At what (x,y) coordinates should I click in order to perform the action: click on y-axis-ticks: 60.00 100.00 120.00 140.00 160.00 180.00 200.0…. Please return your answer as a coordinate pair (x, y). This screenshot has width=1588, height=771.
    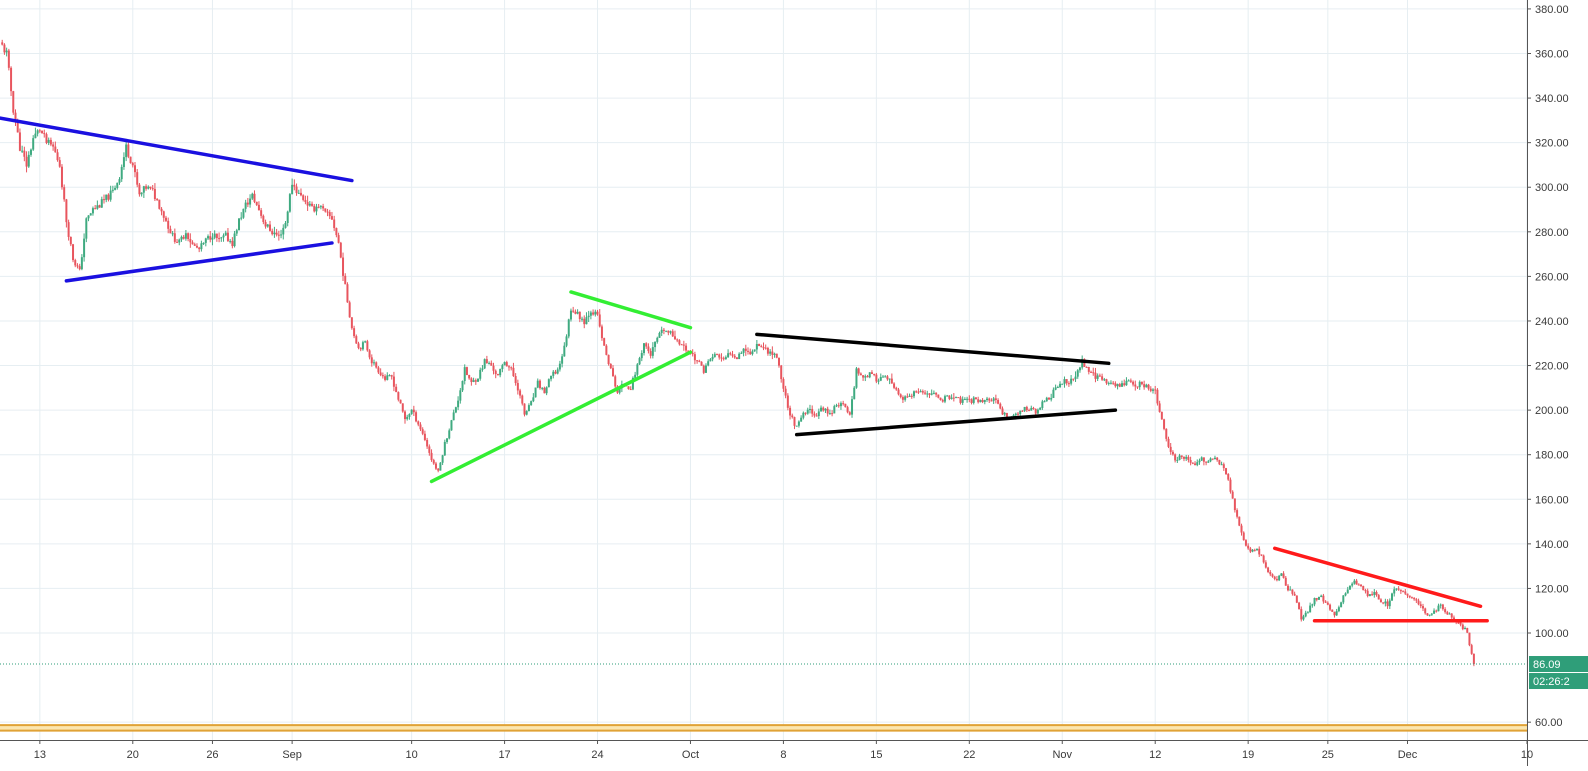
    Looking at the image, I should click on (1548, 366).